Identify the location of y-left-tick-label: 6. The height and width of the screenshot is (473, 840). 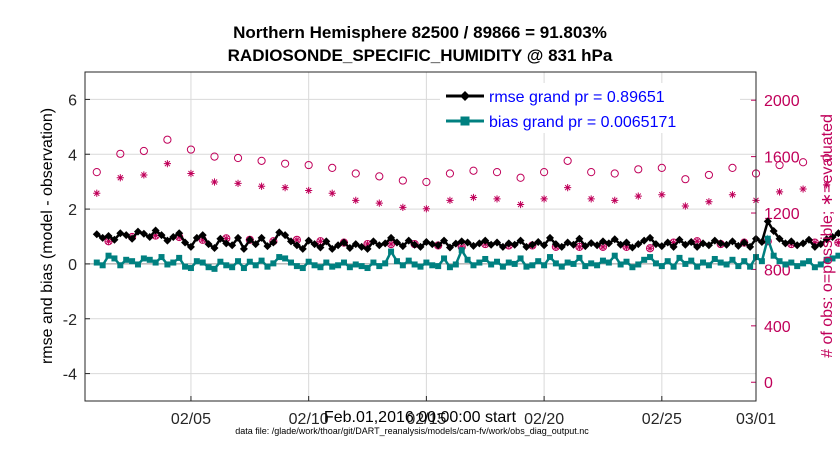
(72, 100).